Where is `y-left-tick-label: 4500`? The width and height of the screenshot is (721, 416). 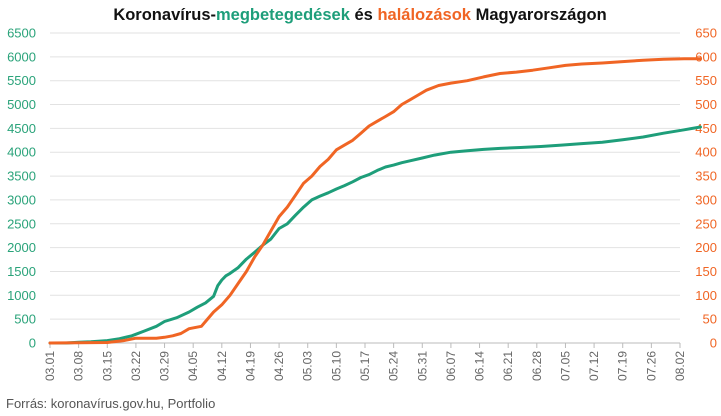
y-left-tick-label: 4500 is located at coordinates (21, 128).